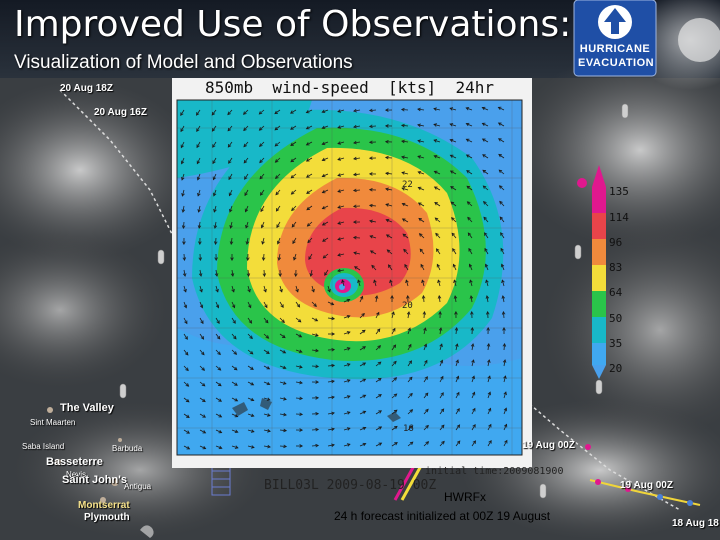 This screenshot has width=720, height=540. I want to click on contour-label: 20, so click(407, 306).